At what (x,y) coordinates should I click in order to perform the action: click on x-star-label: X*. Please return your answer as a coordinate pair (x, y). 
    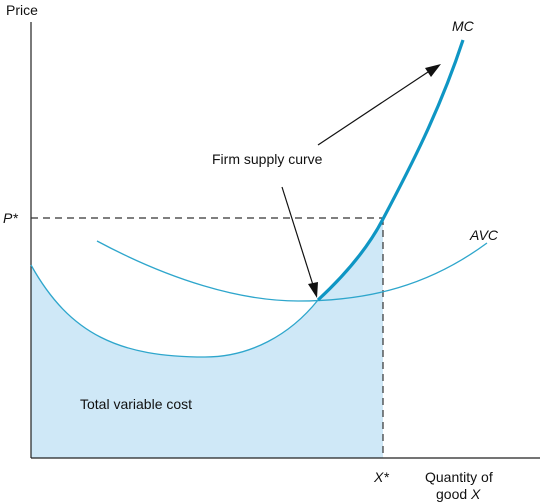
    Looking at the image, I should click on (381, 477).